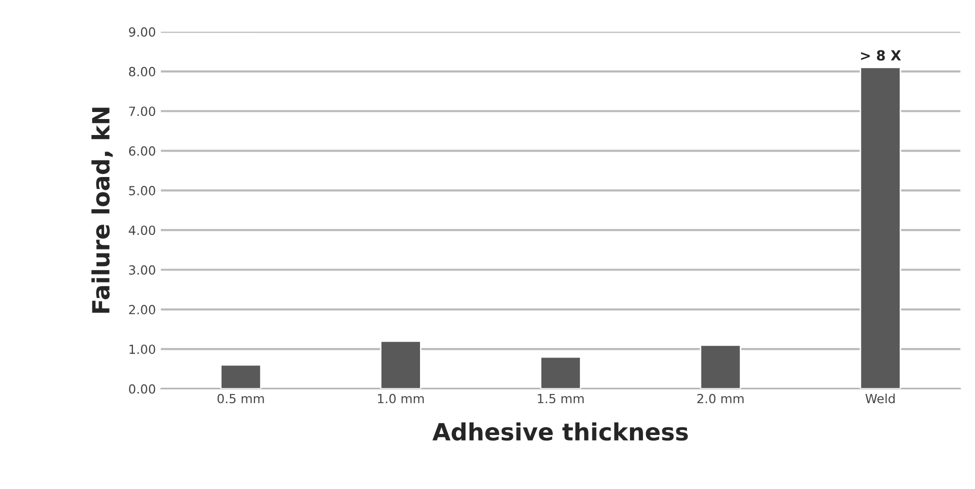 The width and height of the screenshot is (975, 489). I want to click on y-tick-label: 7.00, so click(142, 111).